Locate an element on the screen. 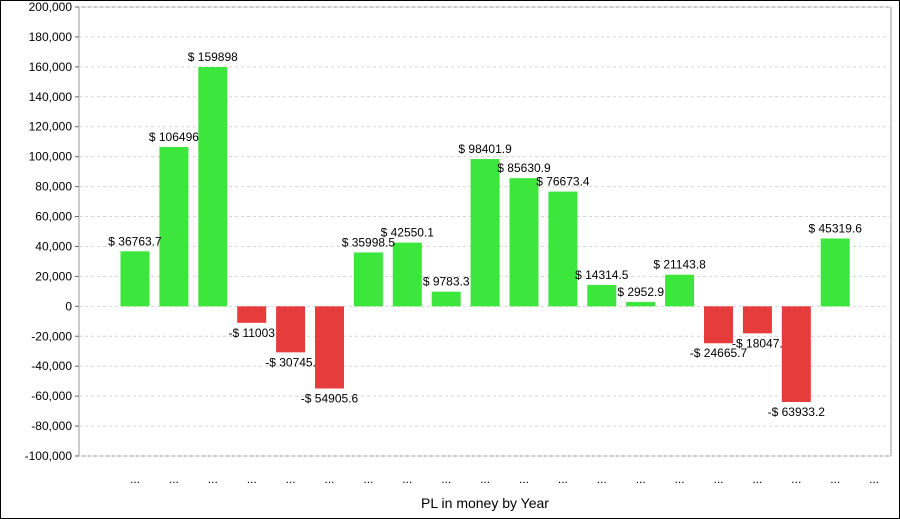 The height and width of the screenshot is (519, 900). data-label: -$ 11003 is located at coordinates (251, 333).